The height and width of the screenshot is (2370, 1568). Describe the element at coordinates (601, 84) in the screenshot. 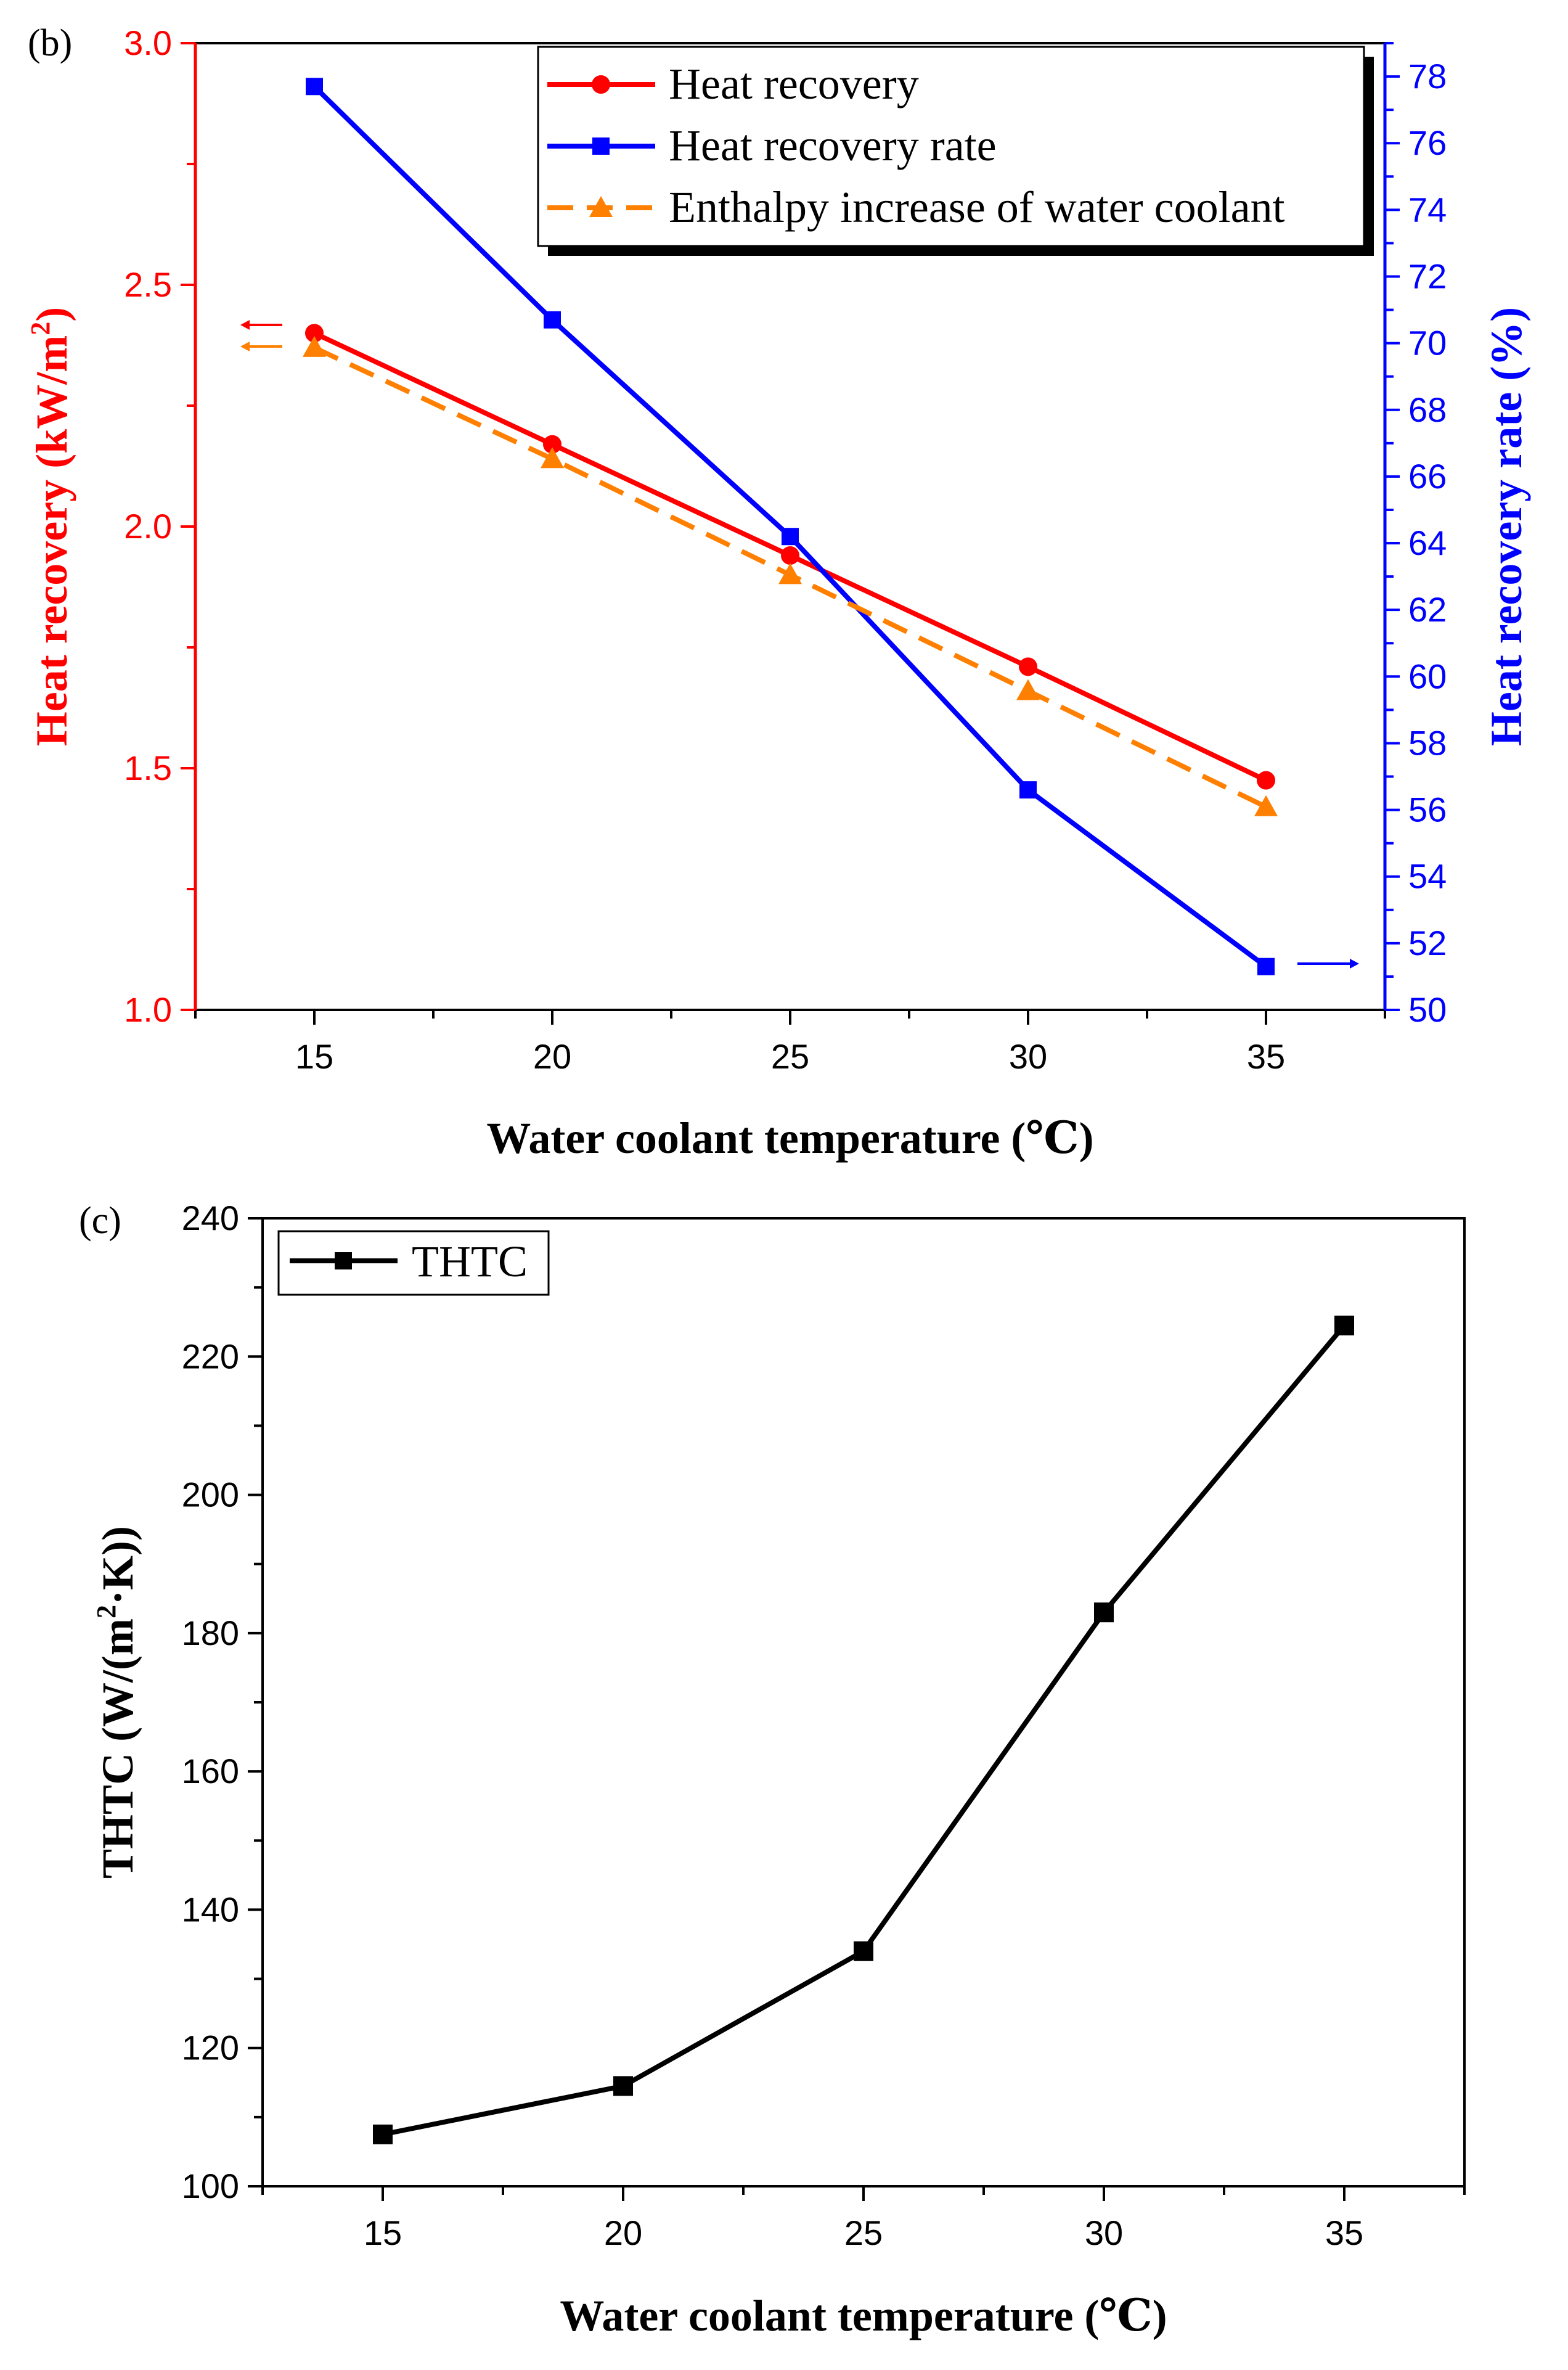

I see `legend-marker-circle` at that location.